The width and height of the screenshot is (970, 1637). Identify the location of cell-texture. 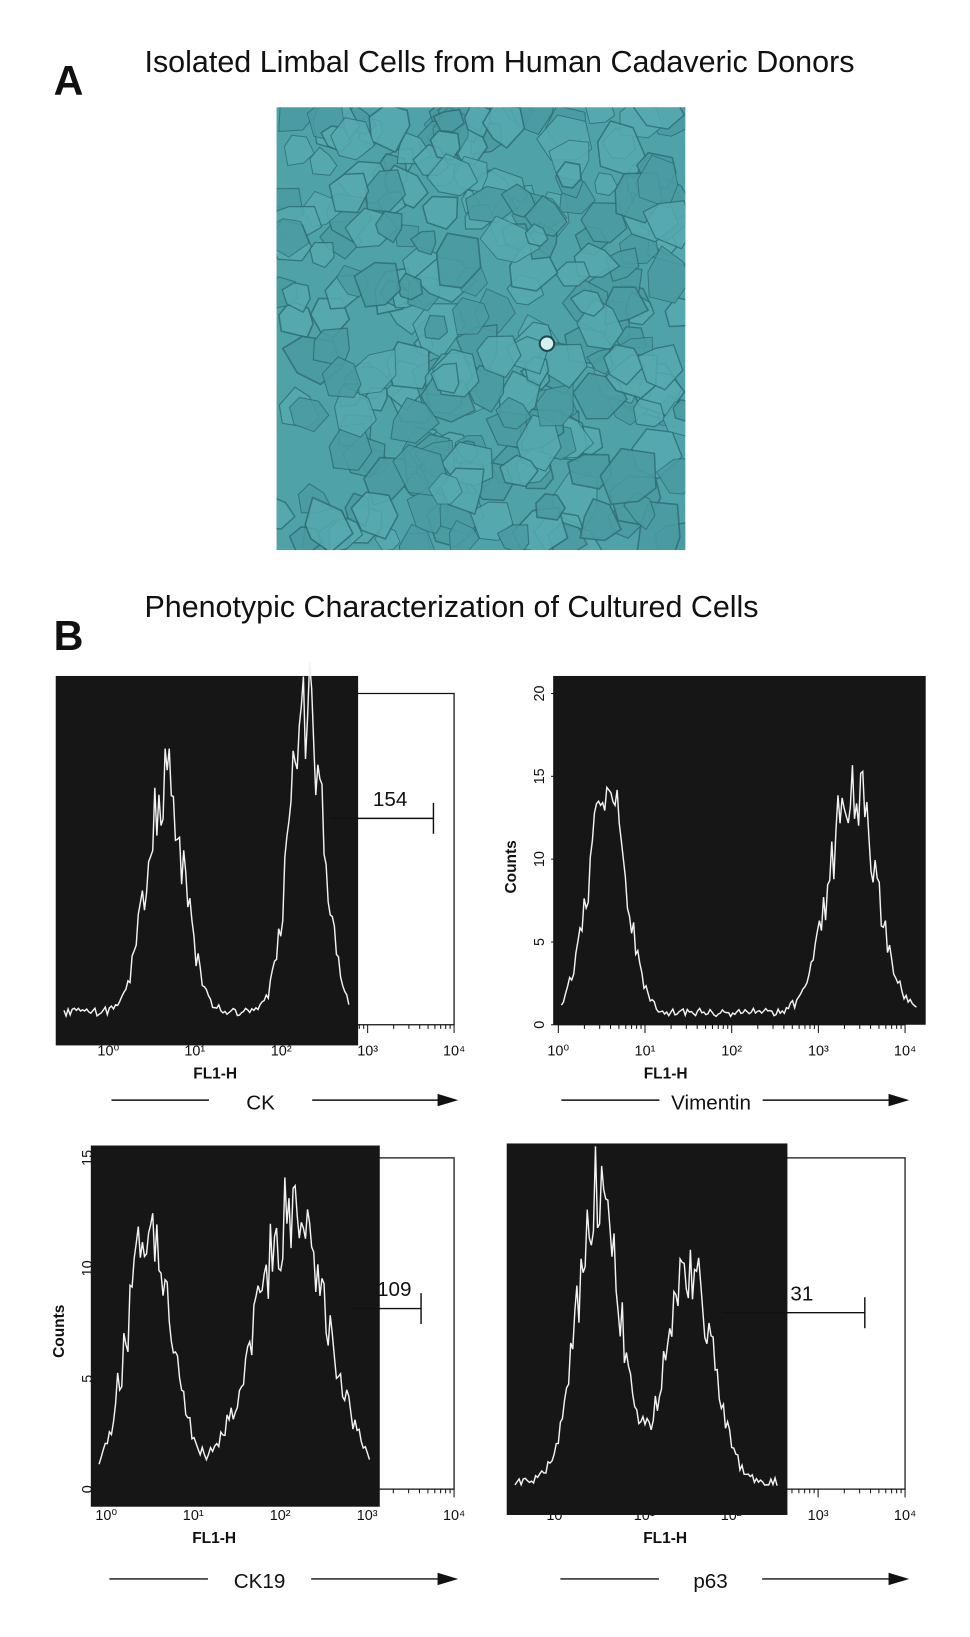
(481, 329).